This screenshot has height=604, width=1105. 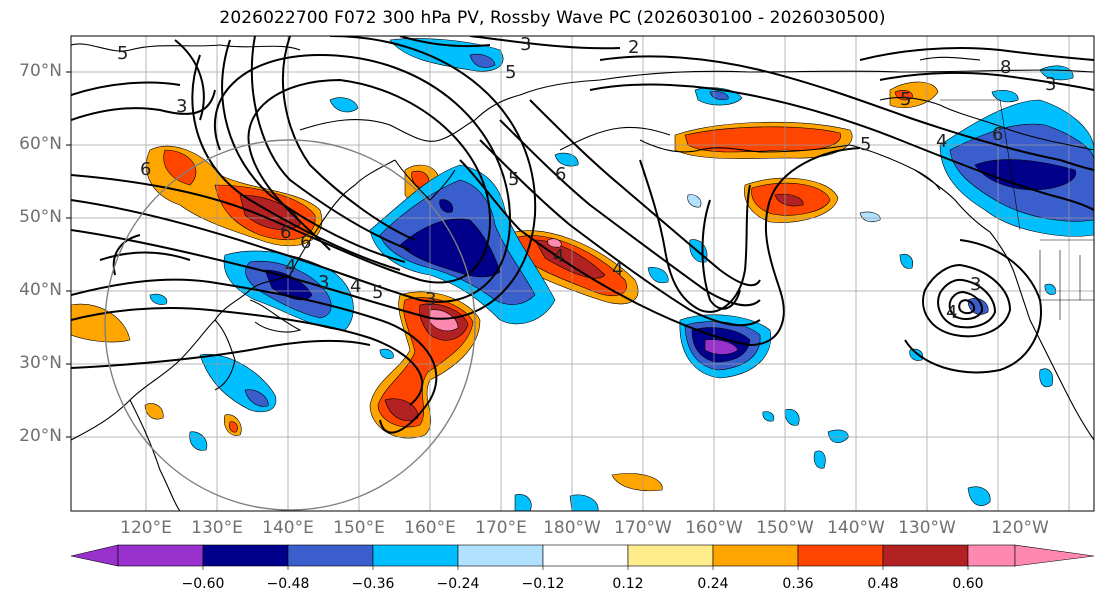 I want to click on lat-label-20n: 20°N, so click(x=40, y=436).